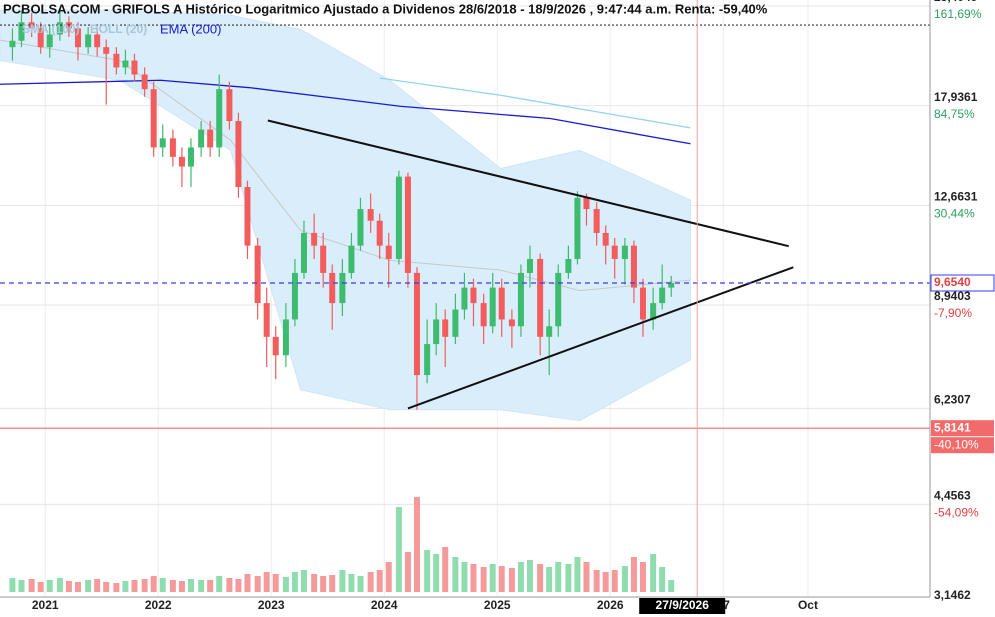 The width and height of the screenshot is (995, 617). Describe the element at coordinates (956, 2) in the screenshot. I see `y-tick-label: 25,4049` at that location.